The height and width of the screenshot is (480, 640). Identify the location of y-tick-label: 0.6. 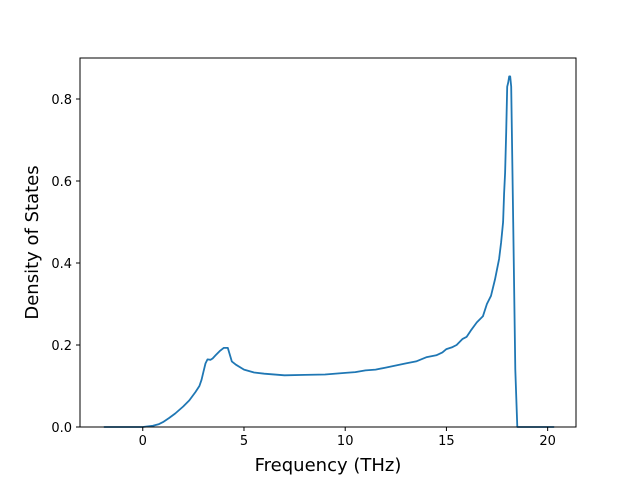
(61, 182).